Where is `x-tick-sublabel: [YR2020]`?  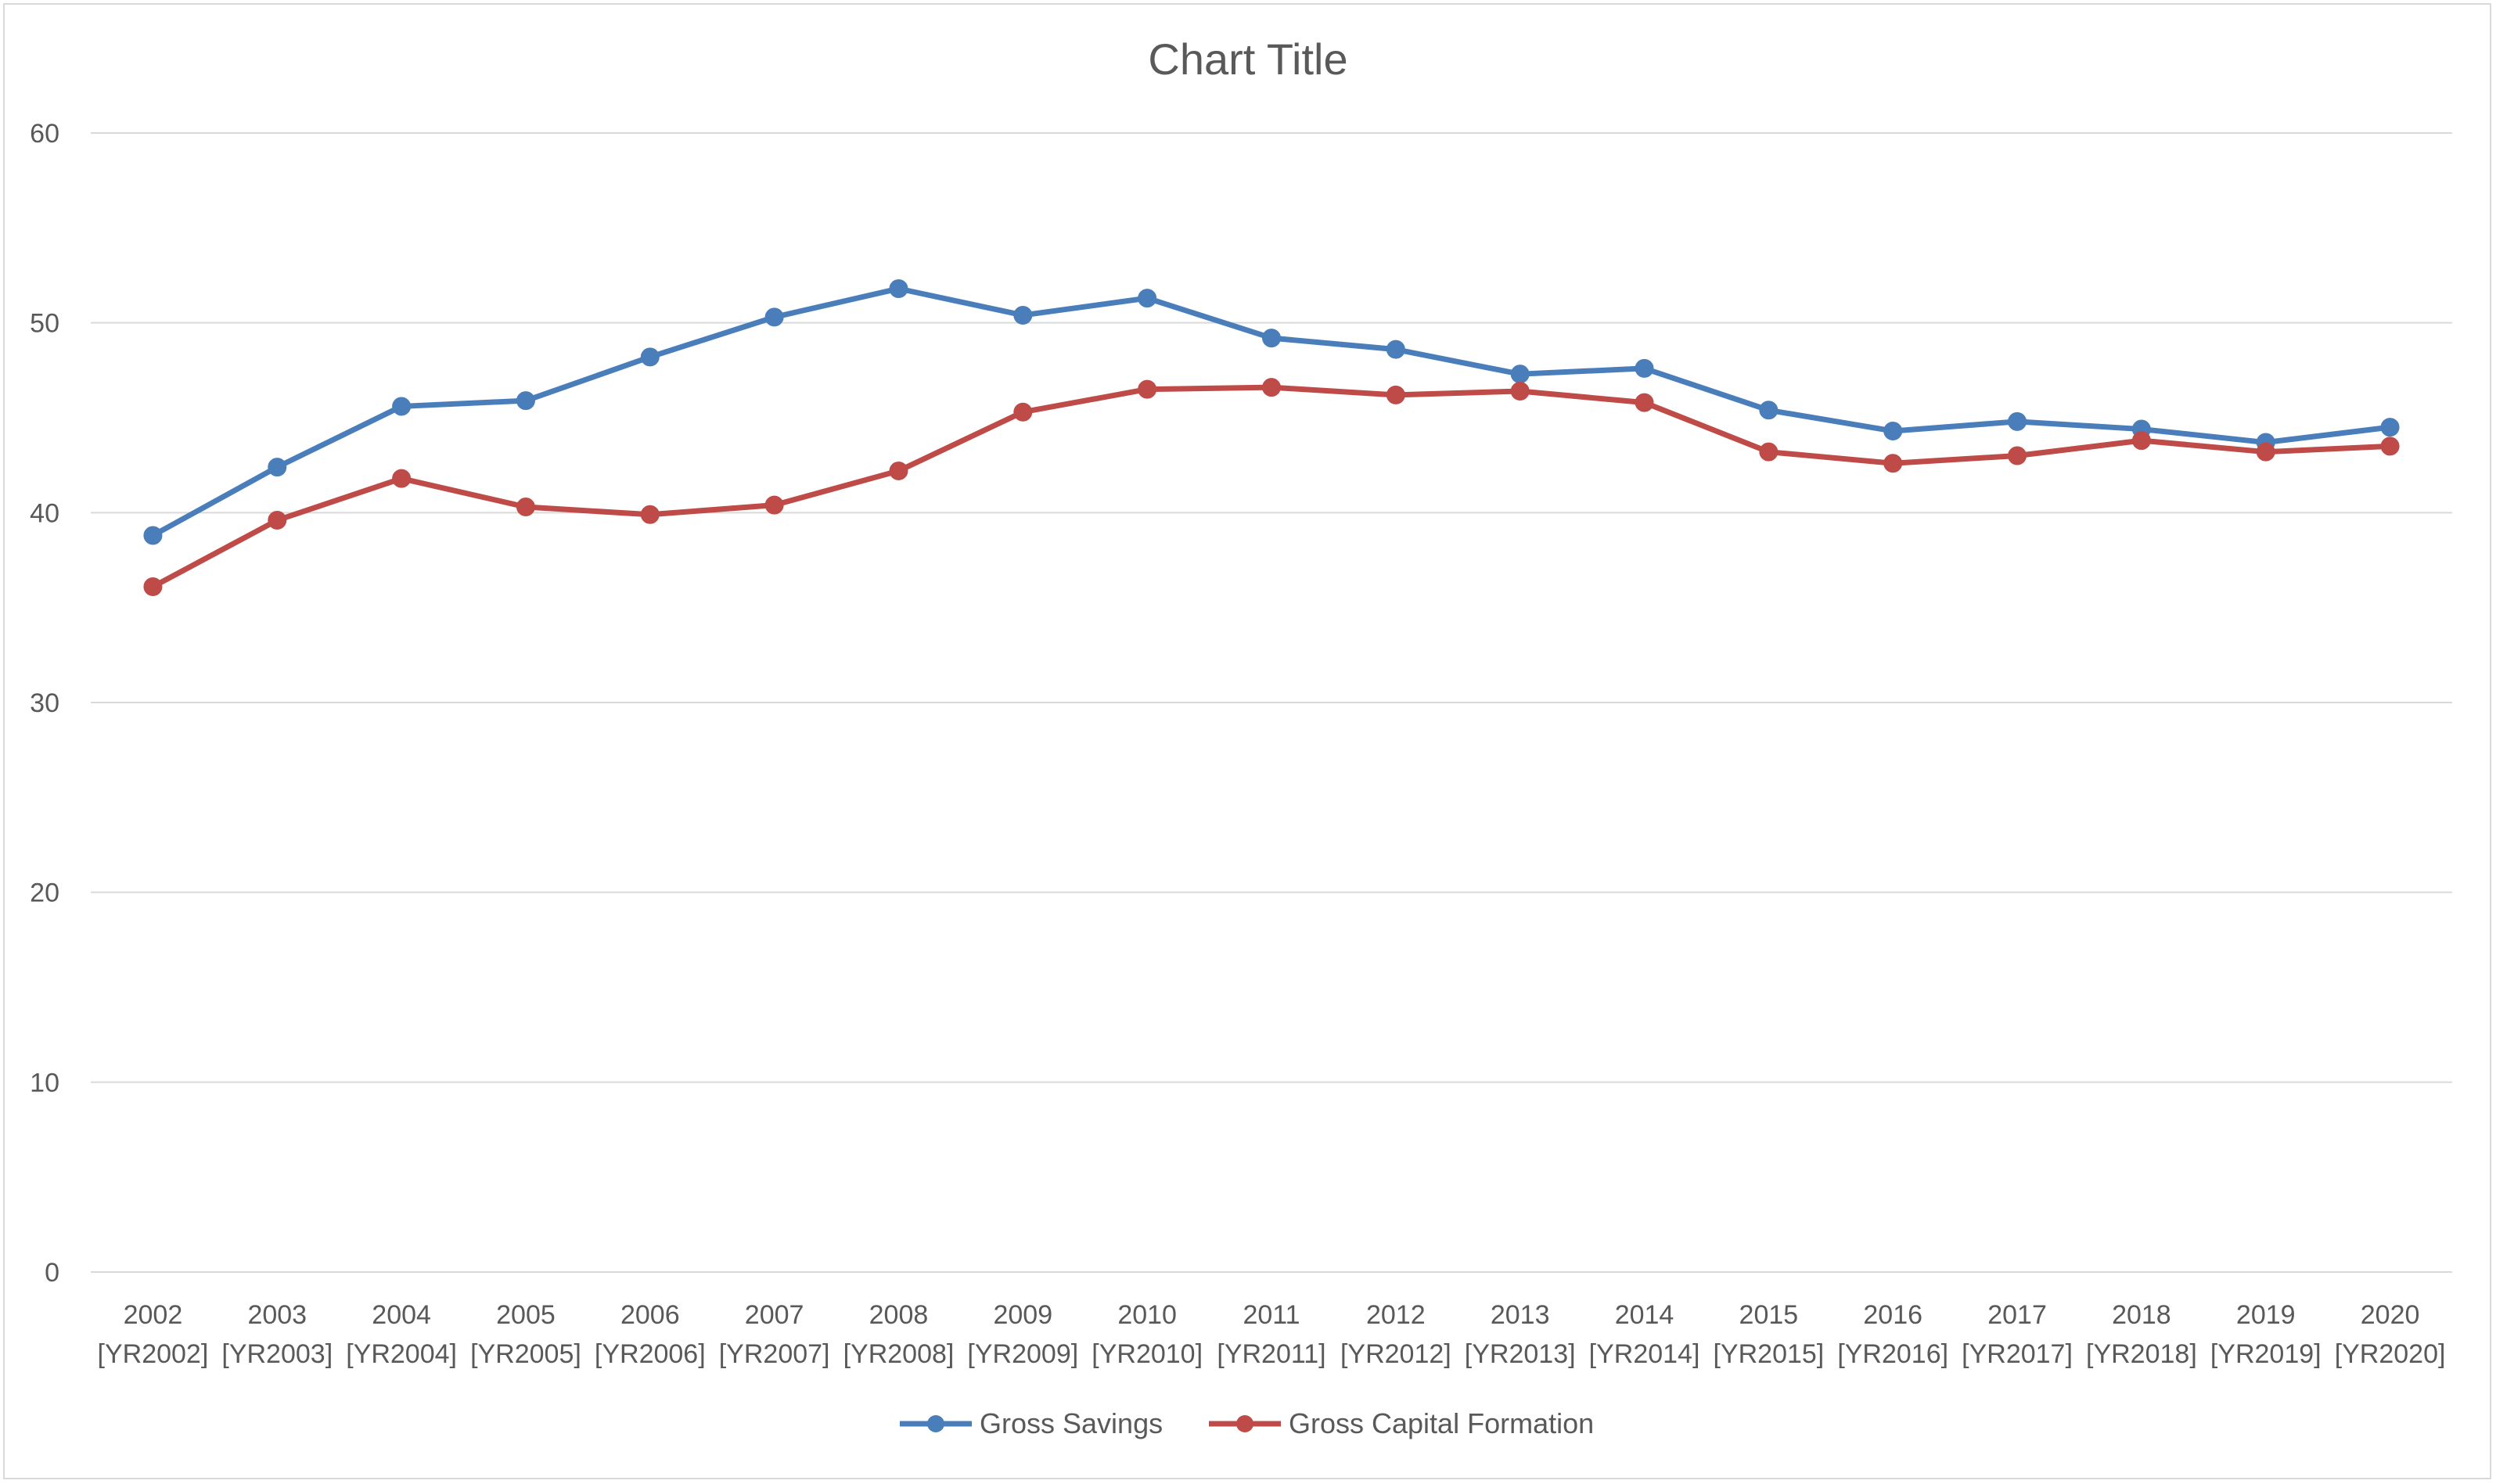 x-tick-sublabel: [YR2020] is located at coordinates (2390, 1354).